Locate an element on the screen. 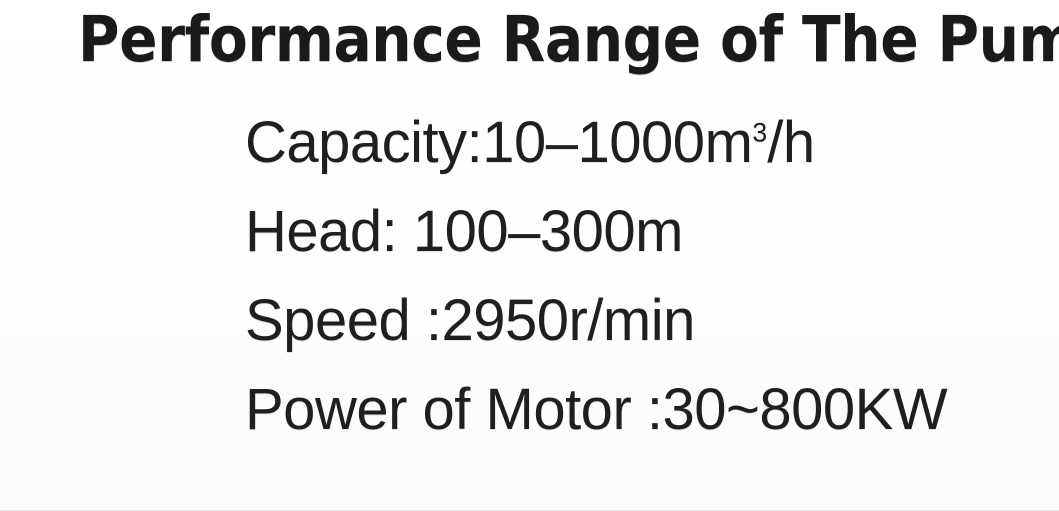 This screenshot has width=1059, height=511. spec-row-capacity: Capacity:10–1000m3/h is located at coordinates (596, 156).